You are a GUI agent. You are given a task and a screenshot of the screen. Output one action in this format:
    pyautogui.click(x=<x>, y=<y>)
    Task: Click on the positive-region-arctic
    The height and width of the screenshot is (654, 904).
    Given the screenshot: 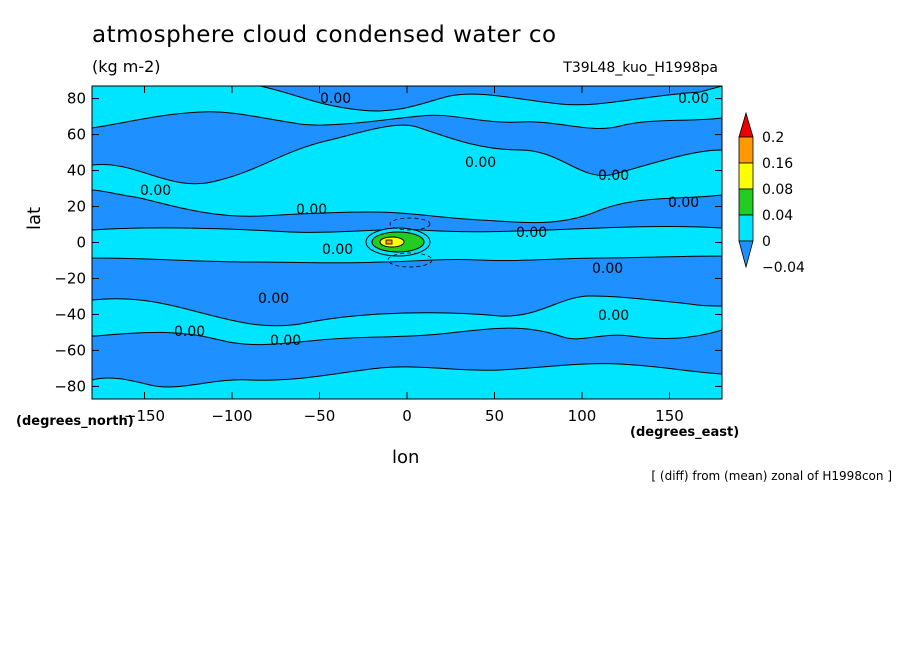 What is the action you would take?
    pyautogui.click(x=407, y=107)
    